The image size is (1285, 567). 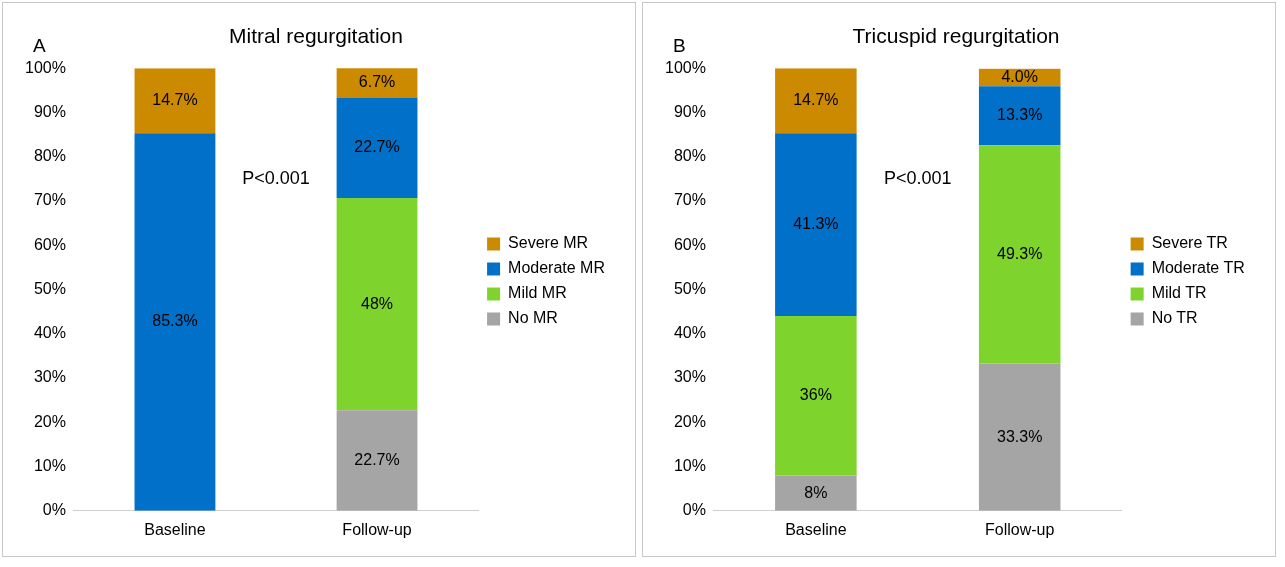 What do you see at coordinates (956, 36) in the screenshot?
I see `chart-title: Tricuspid regurgitation` at bounding box center [956, 36].